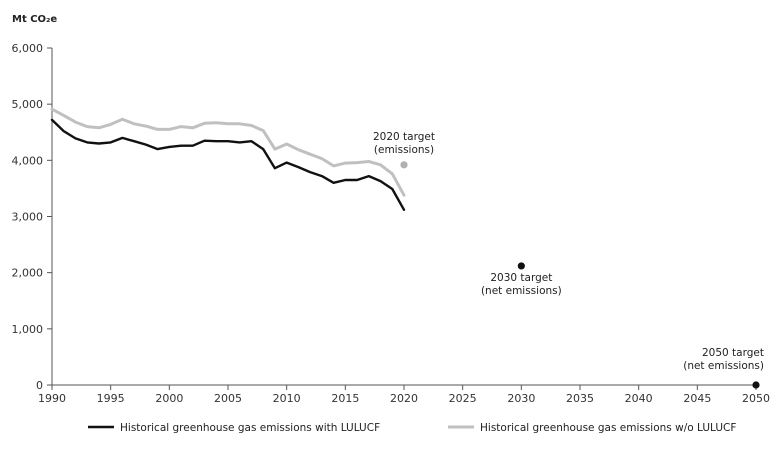 This screenshot has height=463, width=774. Describe the element at coordinates (28, 104) in the screenshot. I see `y-tick-label: 5,000` at that location.